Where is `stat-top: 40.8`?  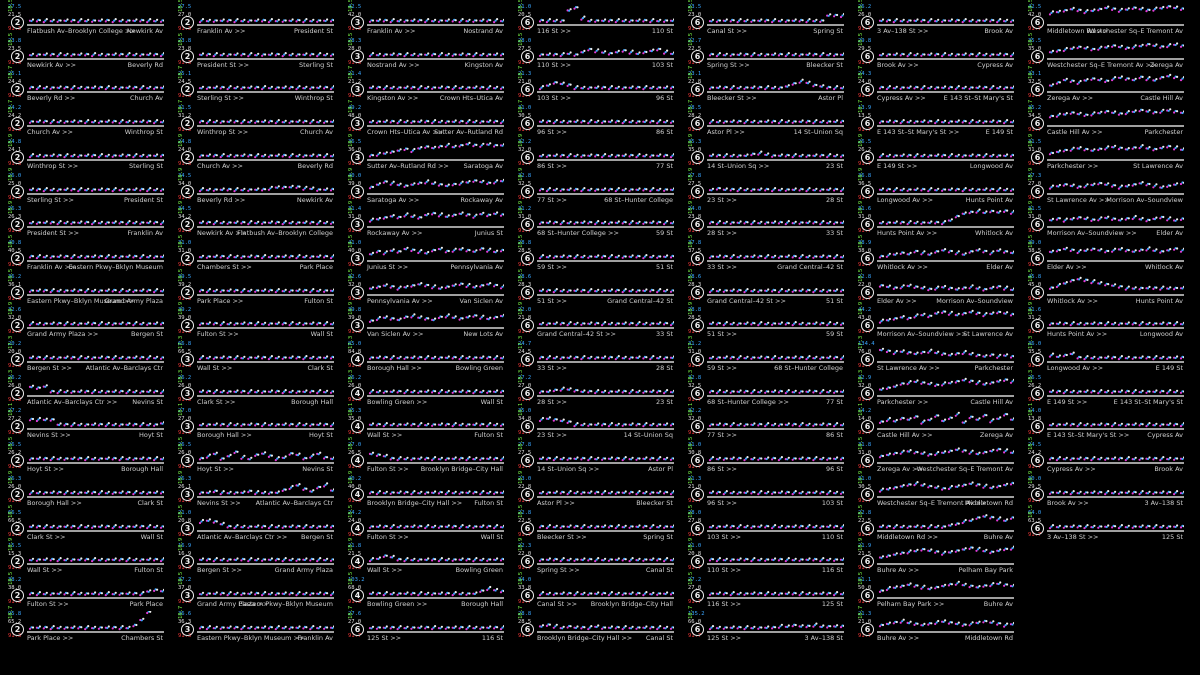 stat-top: 40.8 is located at coordinates (15, 242).